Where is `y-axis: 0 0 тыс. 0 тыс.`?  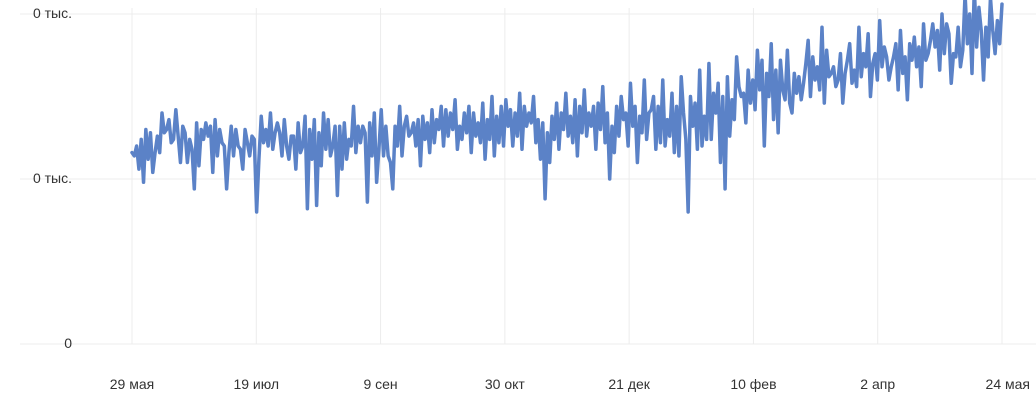 y-axis: 0 0 тыс. 0 тыс. is located at coordinates (52, 178).